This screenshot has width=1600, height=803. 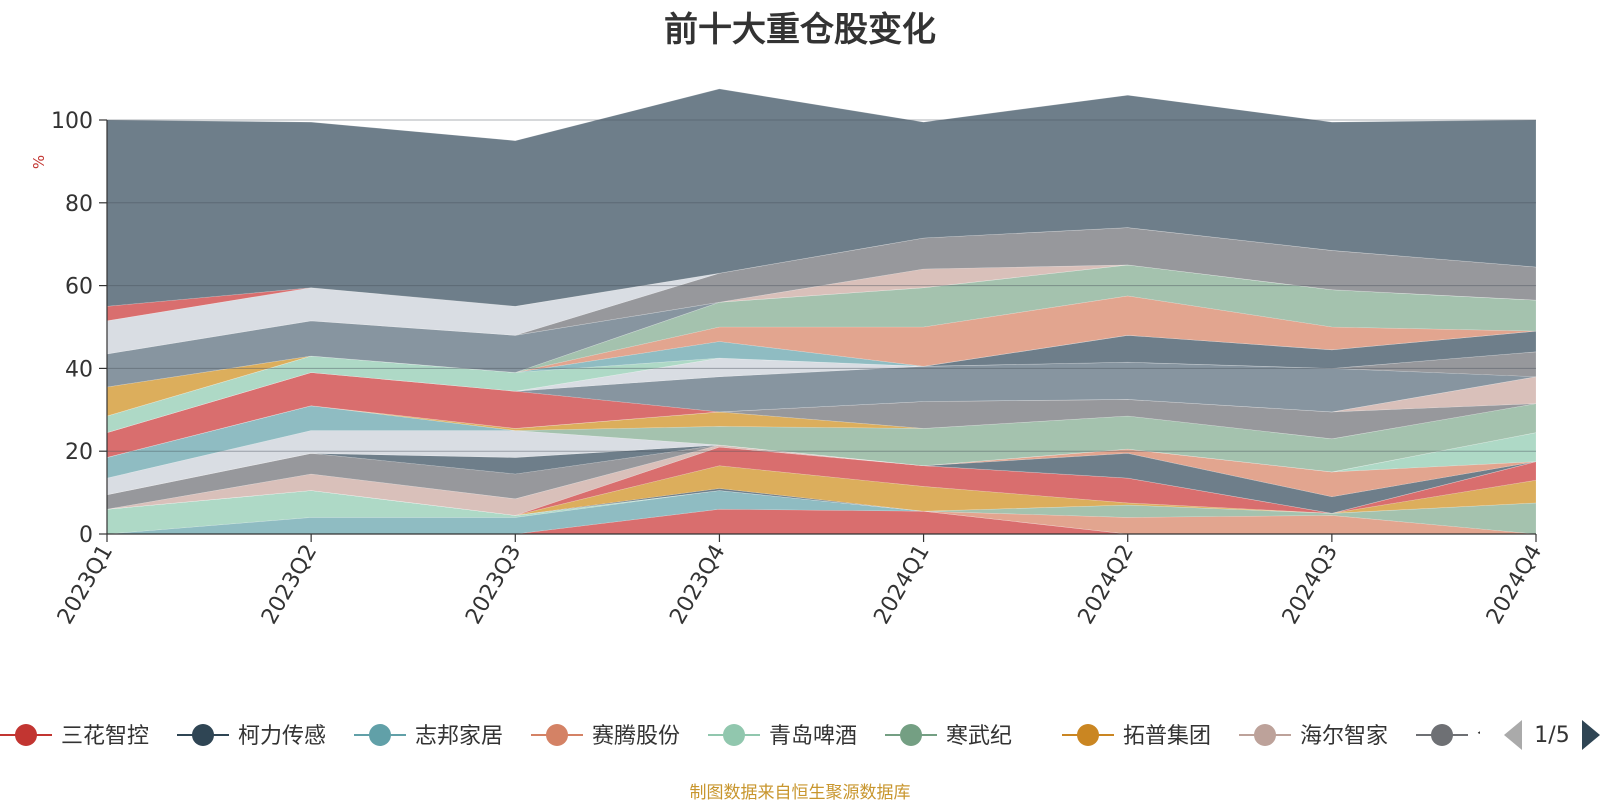 What do you see at coordinates (39, 162) in the screenshot?
I see `y-axis-label: %` at bounding box center [39, 162].